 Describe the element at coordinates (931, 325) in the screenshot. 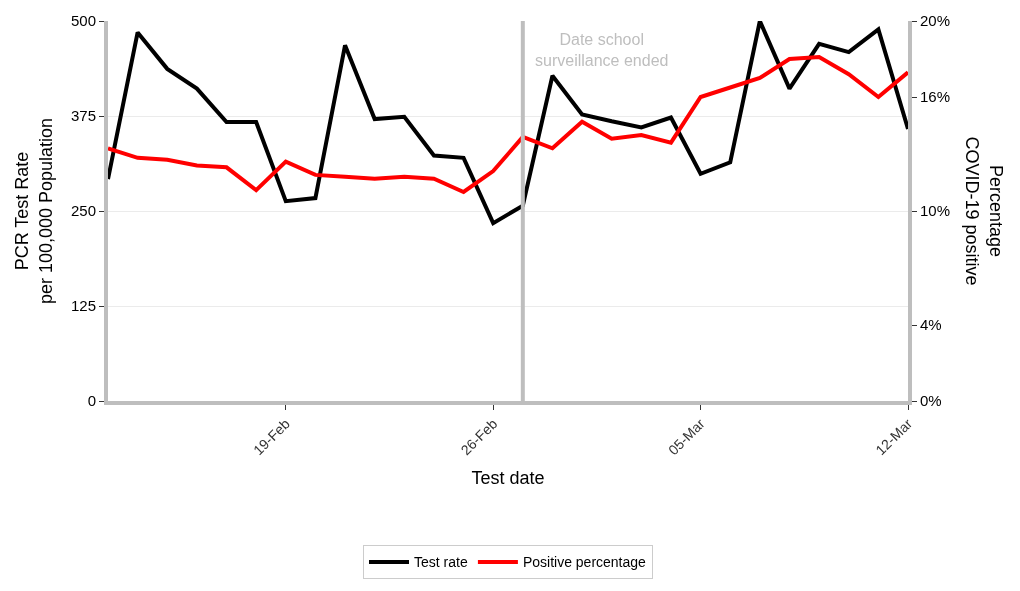

I see `y2-tick-label: 4%` at that location.